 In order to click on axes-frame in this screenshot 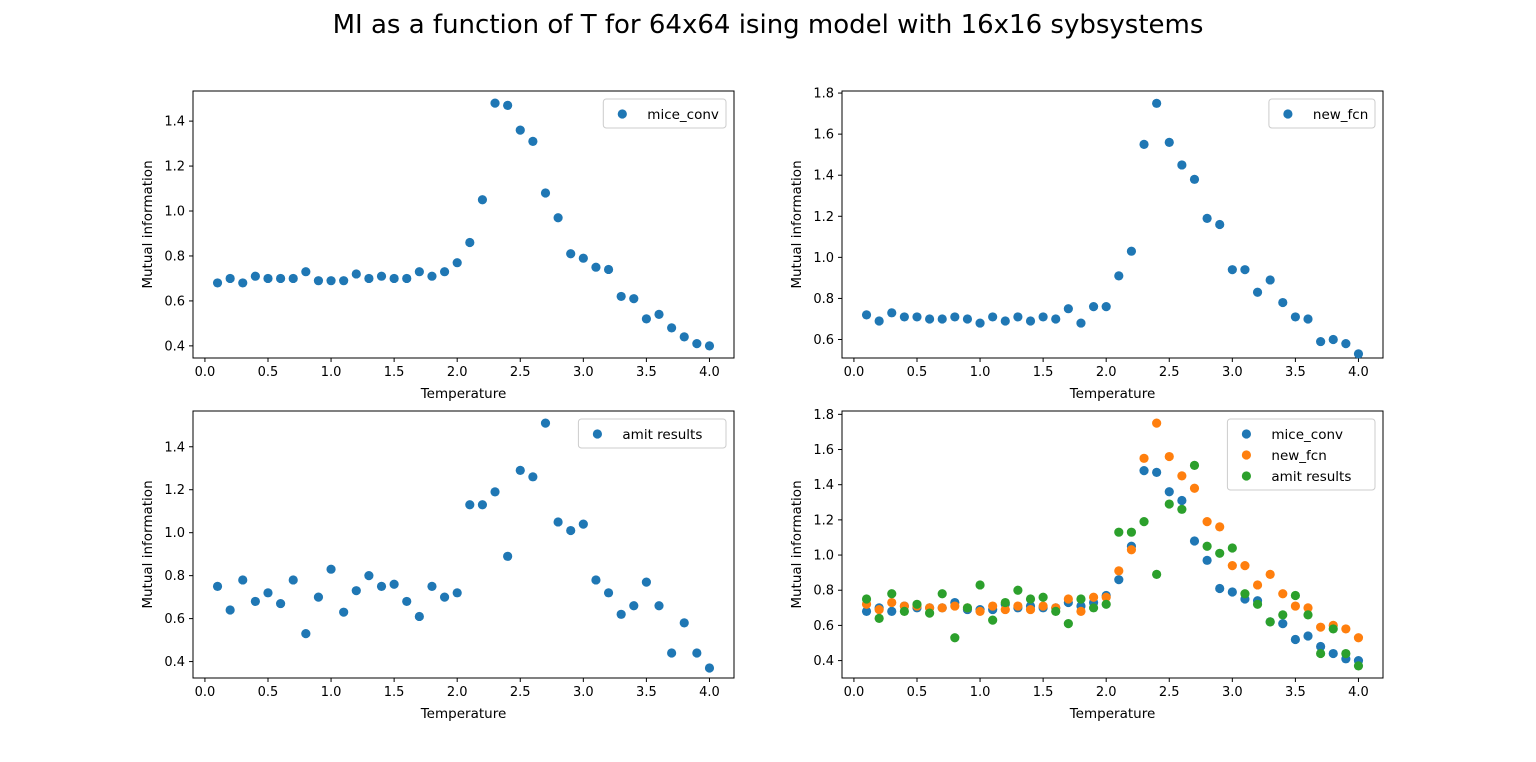, I will do `click(463, 544)`.